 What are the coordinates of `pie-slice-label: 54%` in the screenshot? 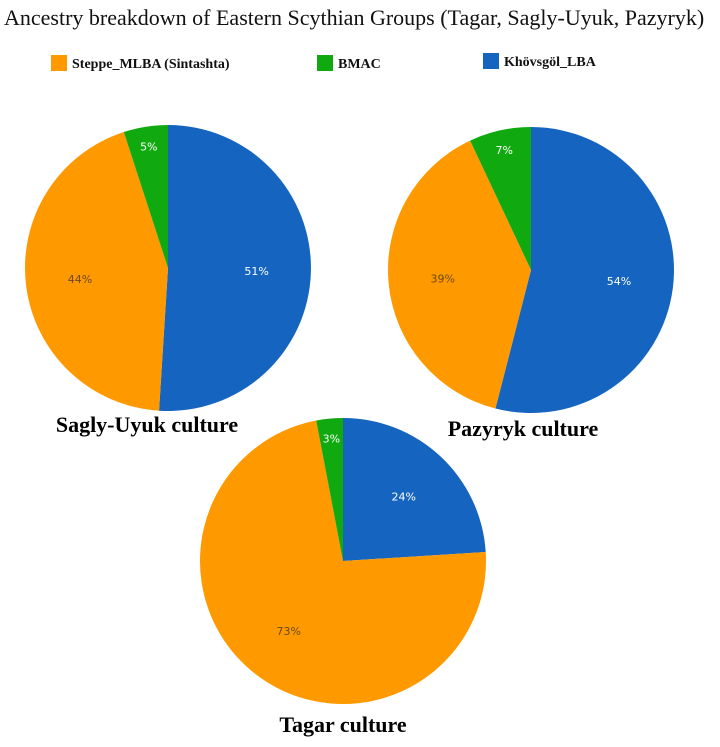 It's located at (619, 281).